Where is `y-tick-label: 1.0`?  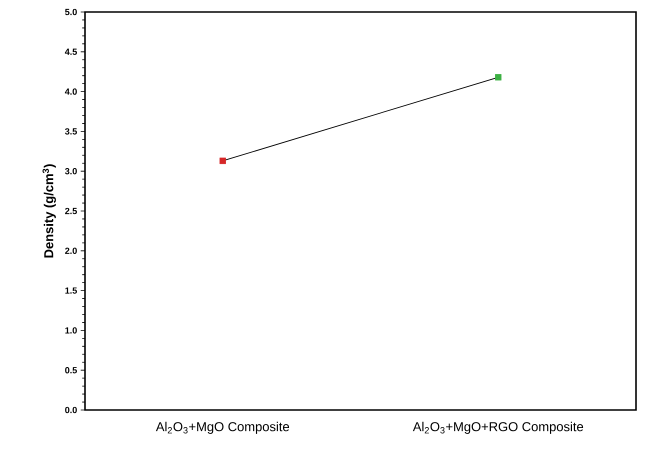
y-tick-label: 1.0 is located at coordinates (71, 330).